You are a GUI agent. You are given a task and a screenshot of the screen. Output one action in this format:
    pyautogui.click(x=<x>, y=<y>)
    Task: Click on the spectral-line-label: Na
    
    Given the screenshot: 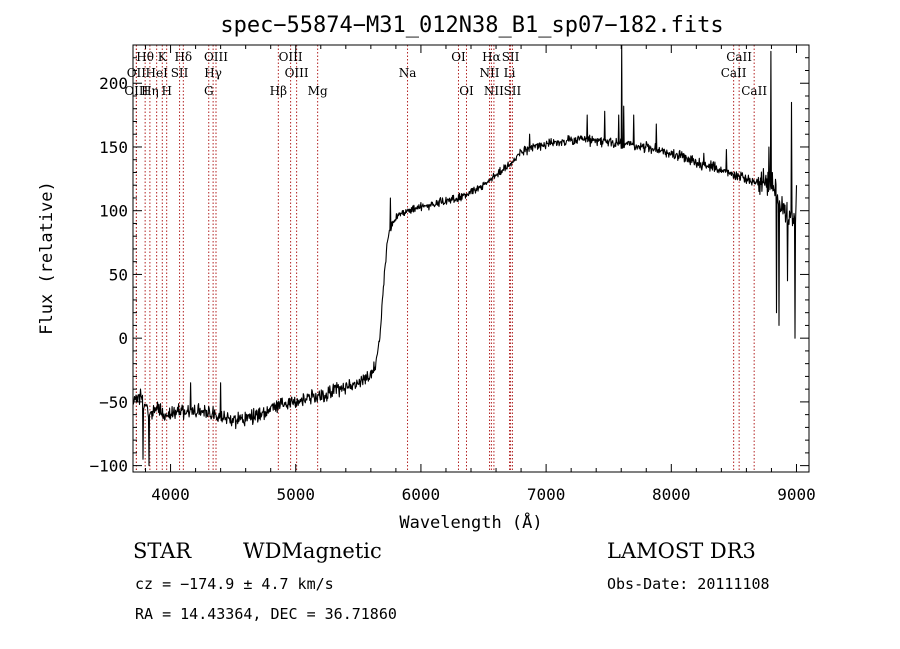 What is the action you would take?
    pyautogui.click(x=408, y=73)
    